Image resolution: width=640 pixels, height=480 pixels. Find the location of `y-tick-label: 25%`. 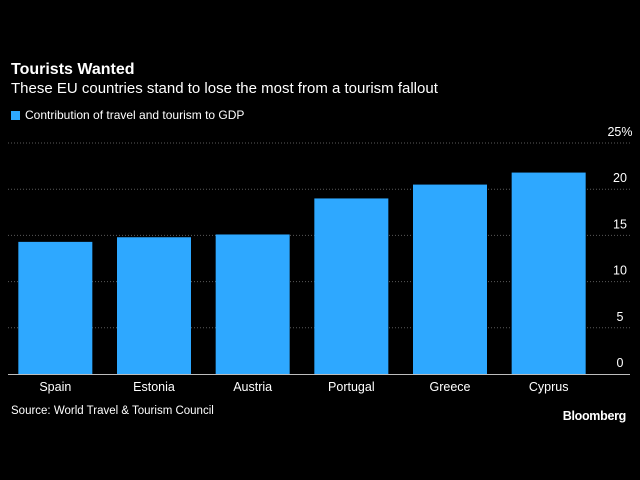

y-tick-label: 25% is located at coordinates (619, 132).